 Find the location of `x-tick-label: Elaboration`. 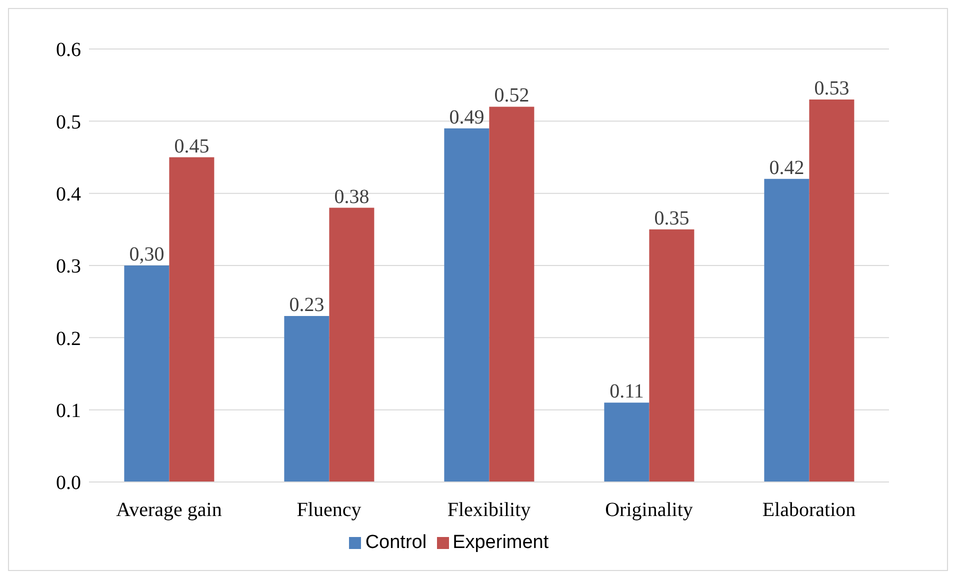

x-tick-label: Elaboration is located at coordinates (809, 510).